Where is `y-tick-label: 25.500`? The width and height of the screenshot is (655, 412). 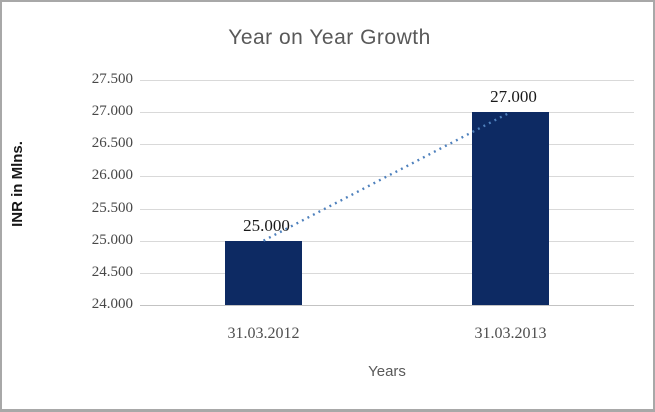
y-tick-label: 25.500 is located at coordinates (112, 207).